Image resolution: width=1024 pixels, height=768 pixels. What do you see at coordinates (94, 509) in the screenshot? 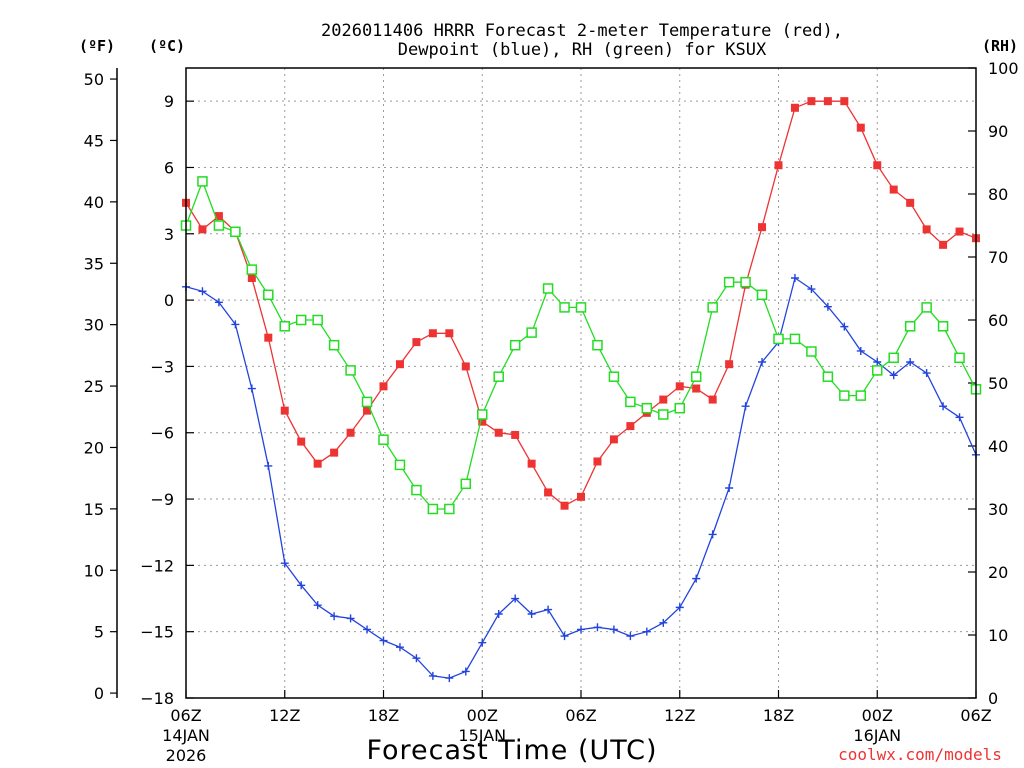
I see `fahrenheit-tick-label: 15` at bounding box center [94, 509].